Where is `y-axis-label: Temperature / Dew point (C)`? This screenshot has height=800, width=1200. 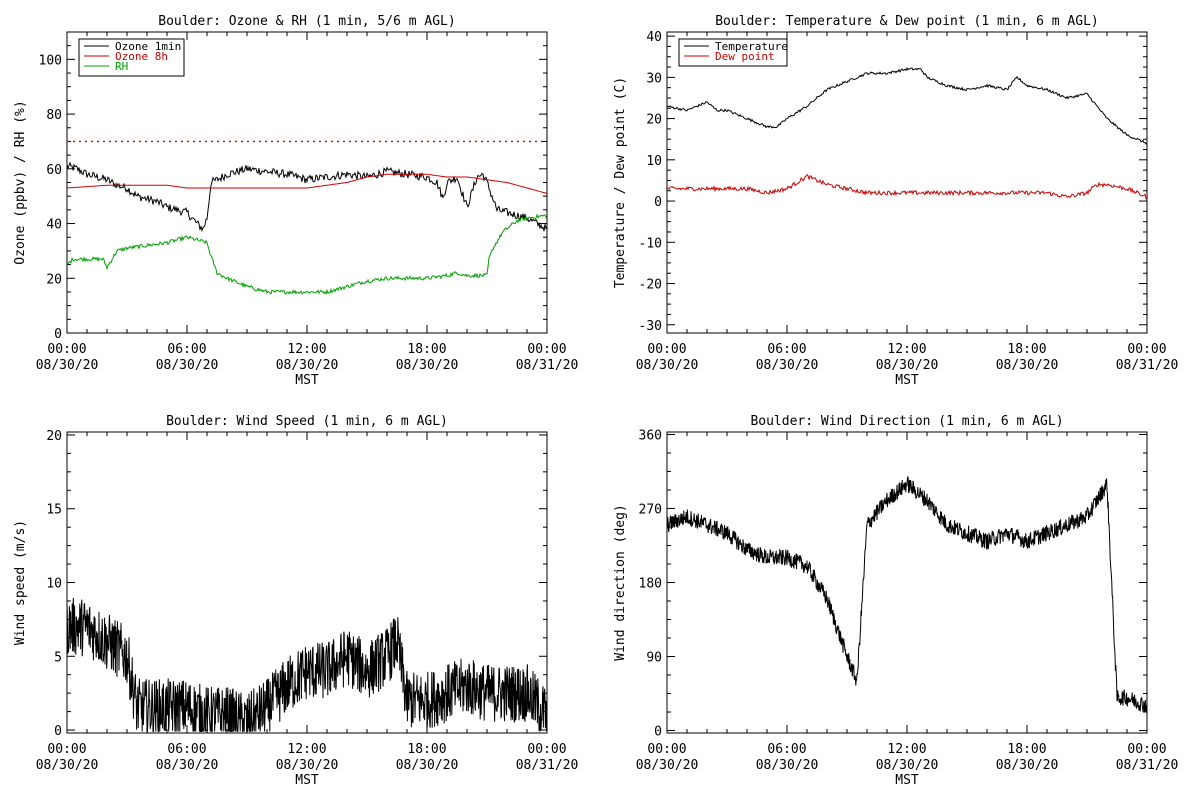
y-axis-label: Temperature / Dew point (C) is located at coordinates (620, 182).